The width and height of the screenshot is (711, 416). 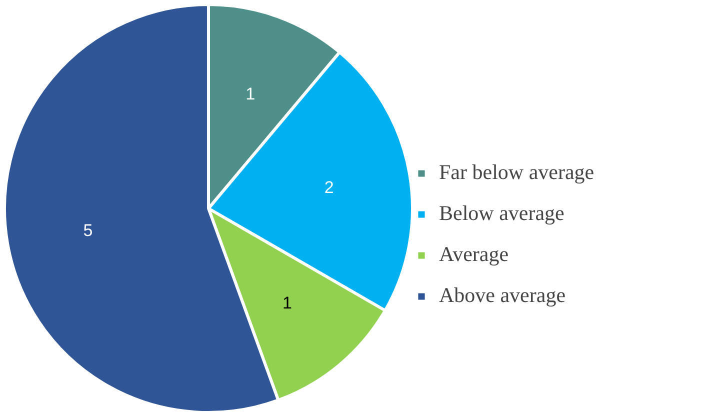 What do you see at coordinates (516, 172) in the screenshot?
I see `legend-label: Far below average` at bounding box center [516, 172].